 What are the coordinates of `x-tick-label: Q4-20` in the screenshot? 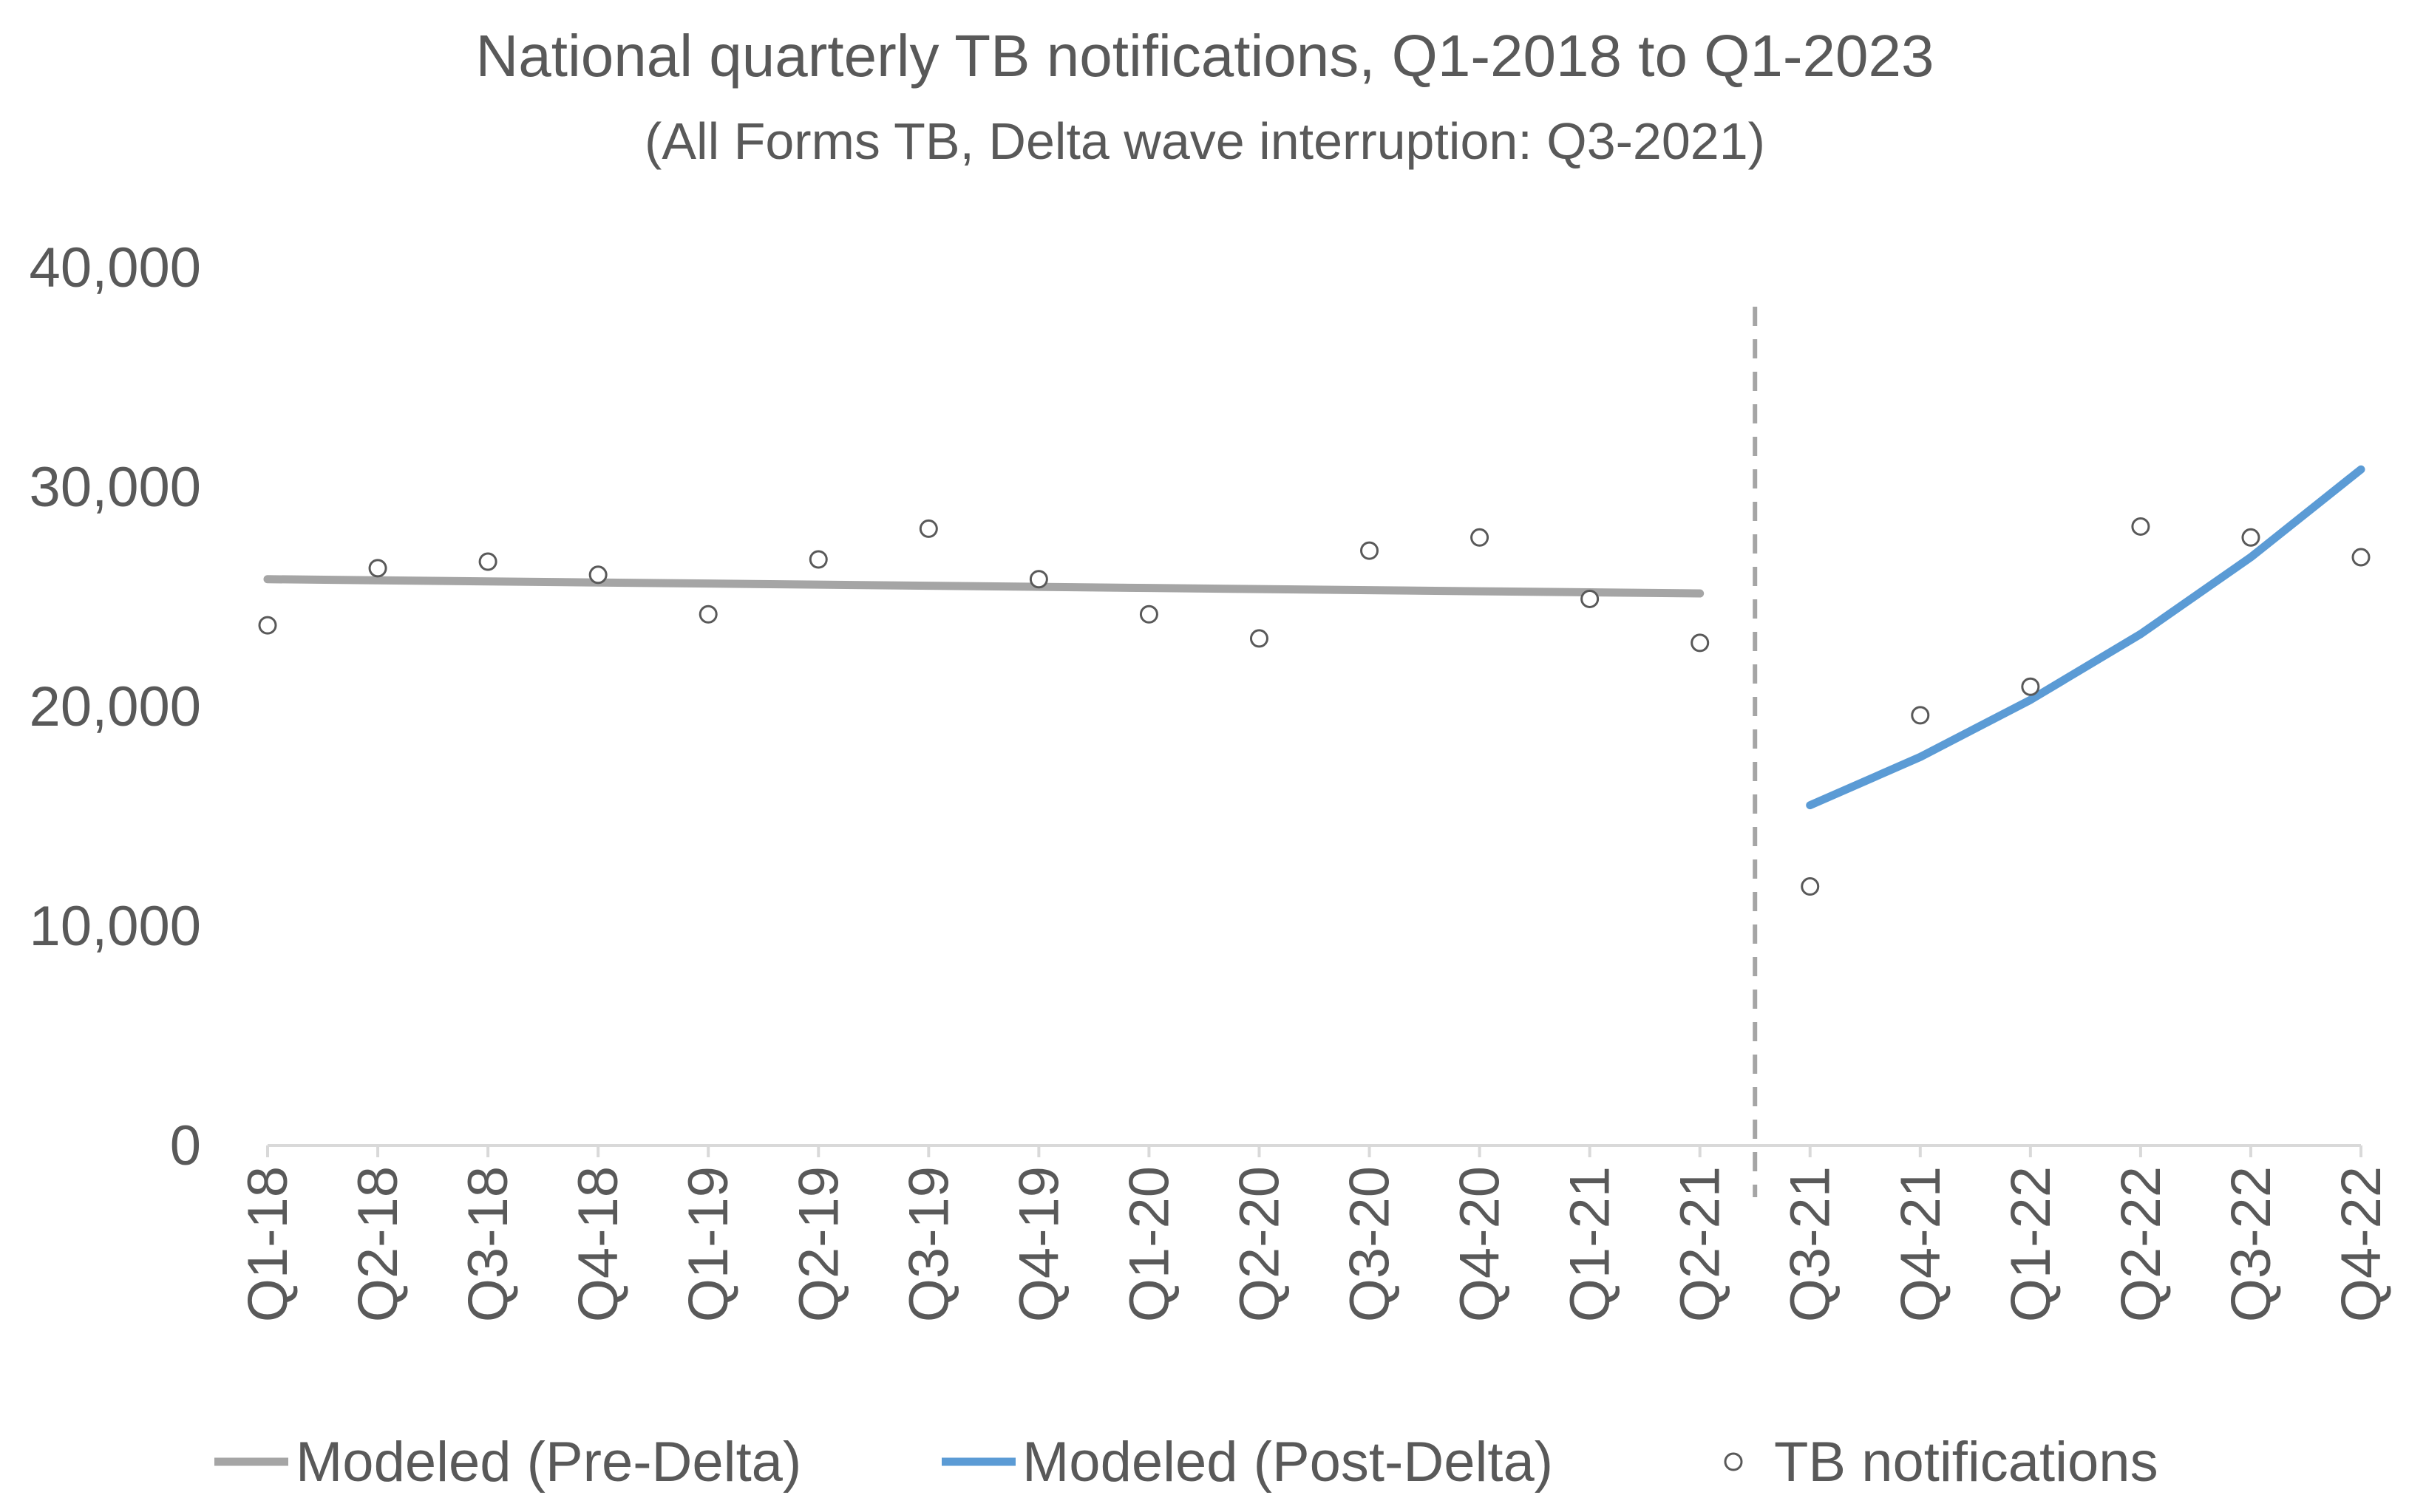 It's located at (1480, 1244).